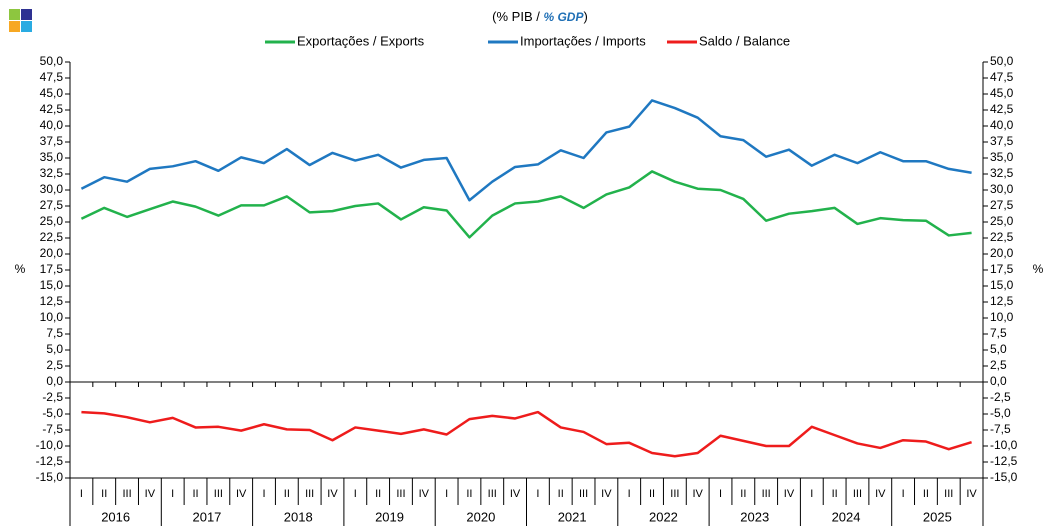  I want to click on y-tick-label: 45,0, so click(52, 93).